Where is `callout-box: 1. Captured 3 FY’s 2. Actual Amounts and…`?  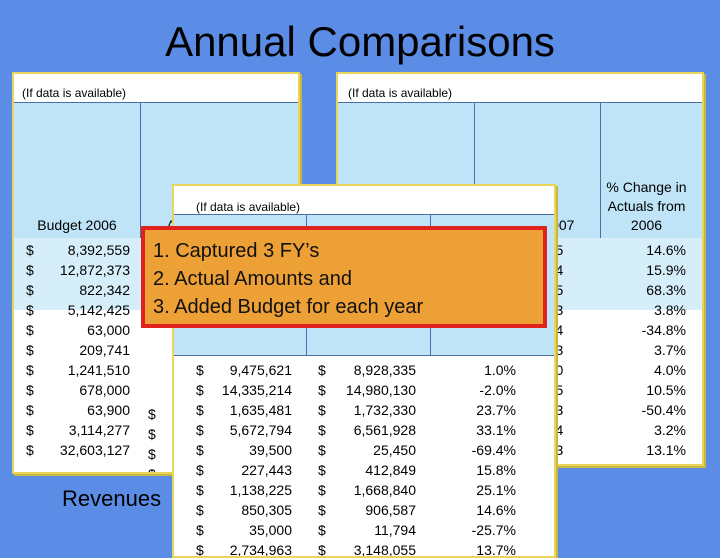
callout-box: 1. Captured 3 FY’s 2. Actual Amounts and… is located at coordinates (344, 277).